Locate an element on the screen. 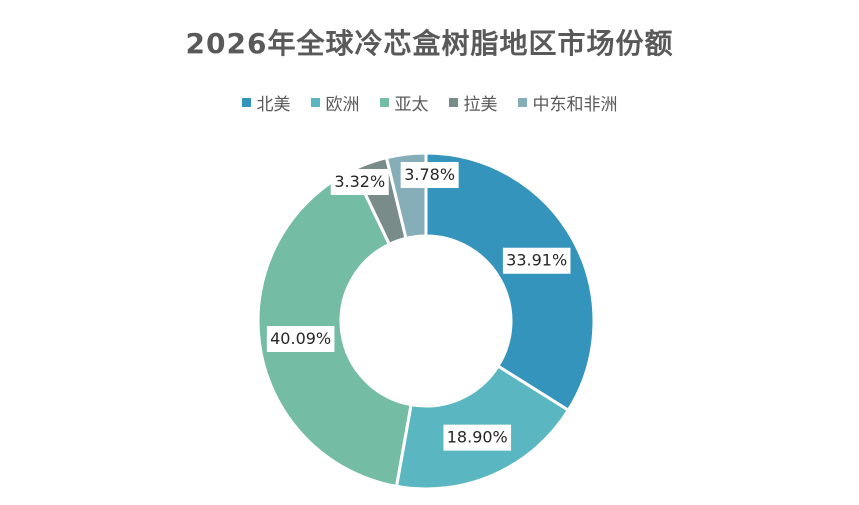 The image size is (859, 505). chart-title: 2026年全球冷芯盒树脂地区市场份额 is located at coordinates (429, 43).